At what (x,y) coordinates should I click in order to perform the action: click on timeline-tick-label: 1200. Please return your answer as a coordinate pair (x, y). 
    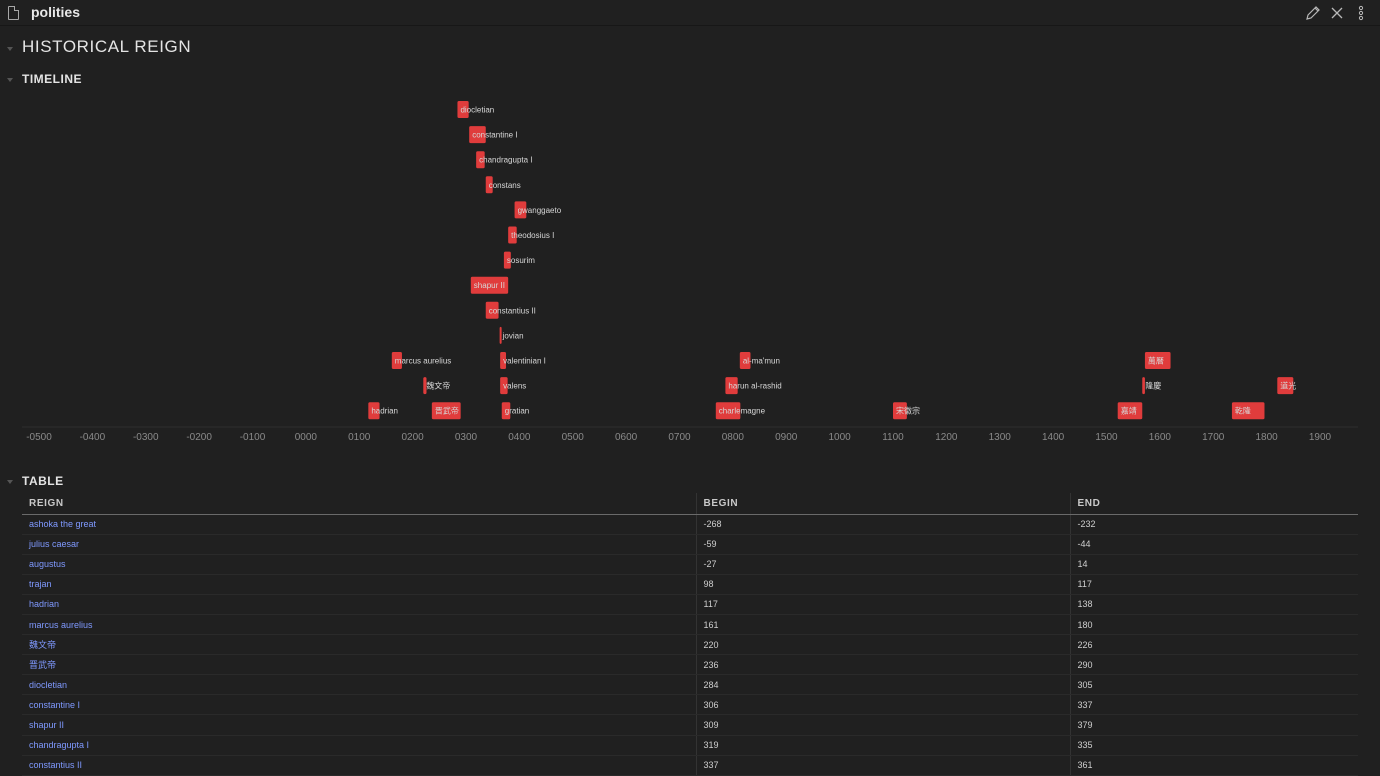
    Looking at the image, I should click on (946, 437).